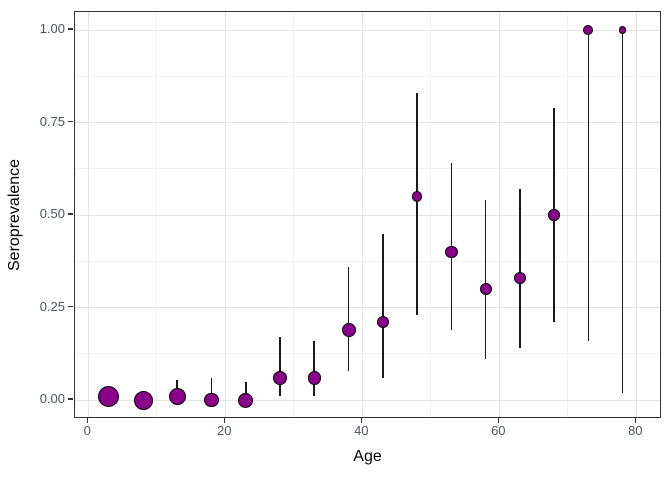 The width and height of the screenshot is (672, 480). I want to click on y-tick-label: 0.50, so click(52, 214).